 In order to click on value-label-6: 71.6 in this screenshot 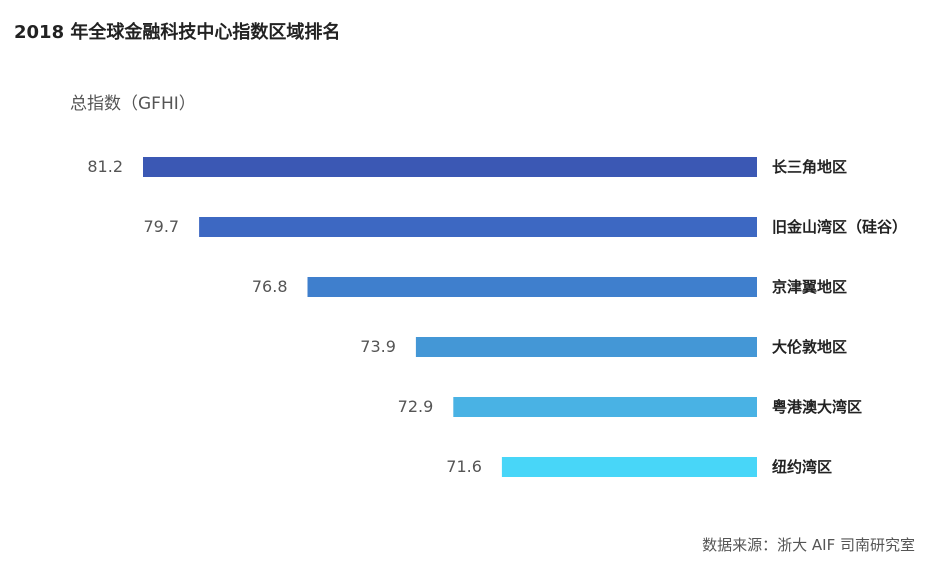, I will do `click(464, 466)`.